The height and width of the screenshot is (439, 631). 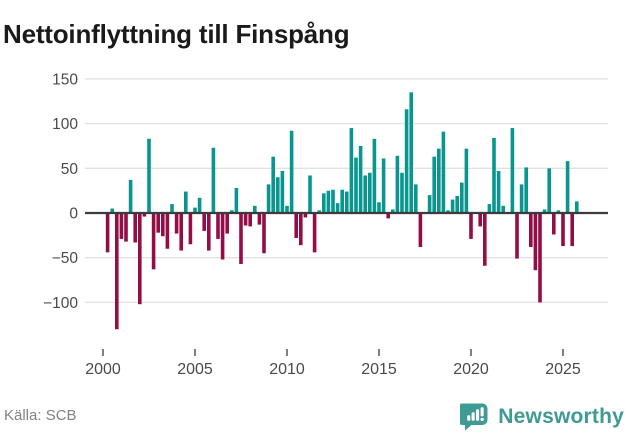 I want to click on bar-2009-Q4, so click(x=282, y=191).